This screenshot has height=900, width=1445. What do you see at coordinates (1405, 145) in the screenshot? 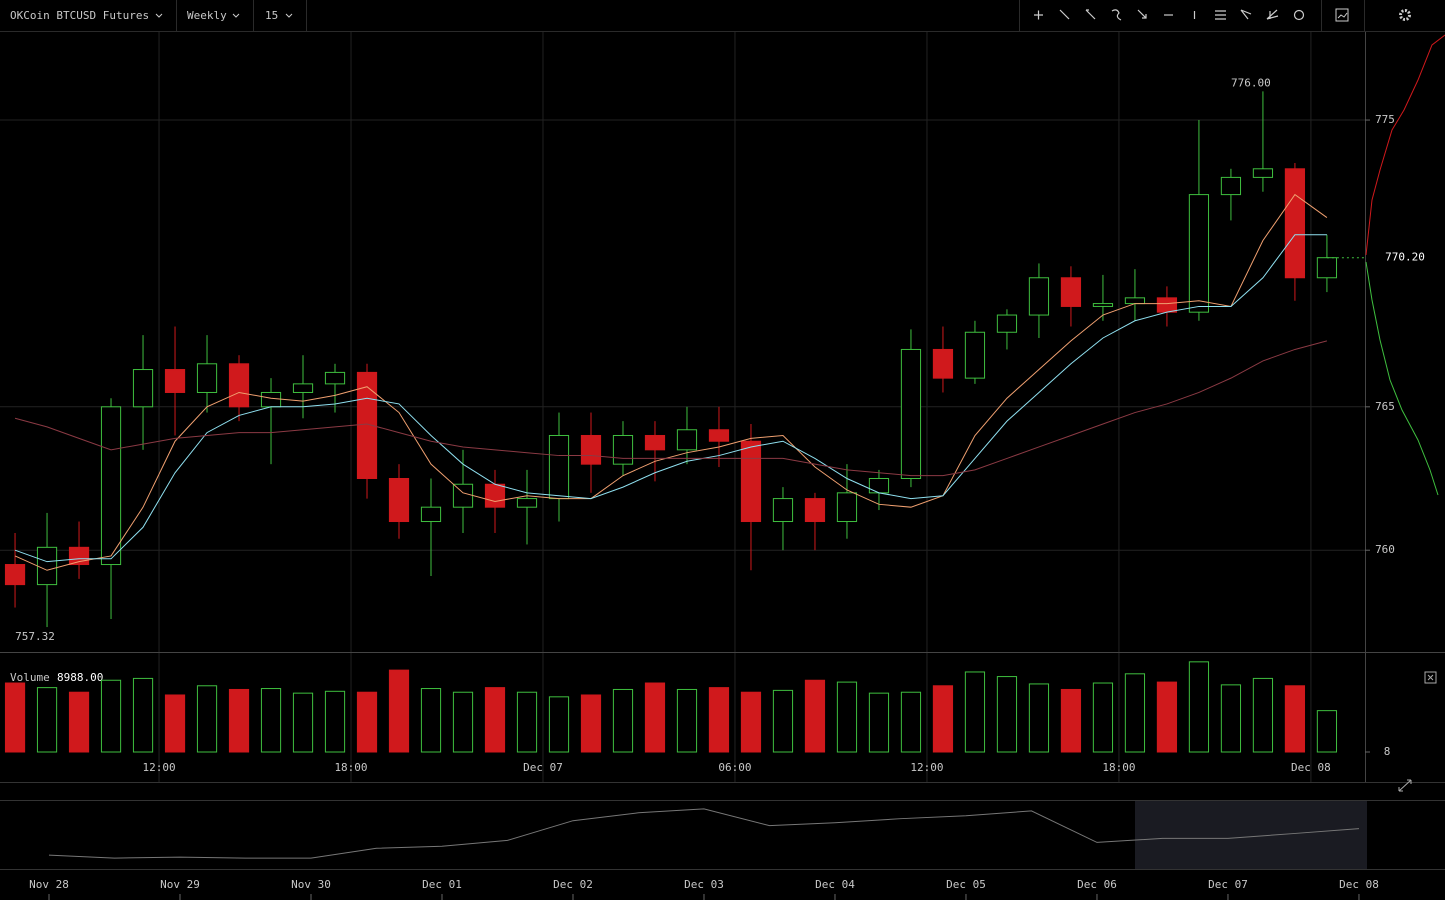
I see `depth-asks` at bounding box center [1405, 145].